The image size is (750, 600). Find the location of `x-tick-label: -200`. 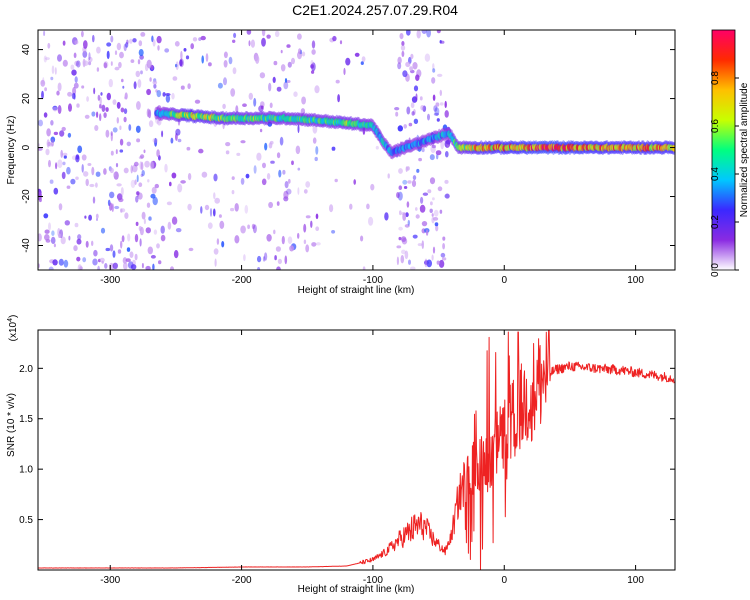

x-tick-label: -200 is located at coordinates (242, 280).